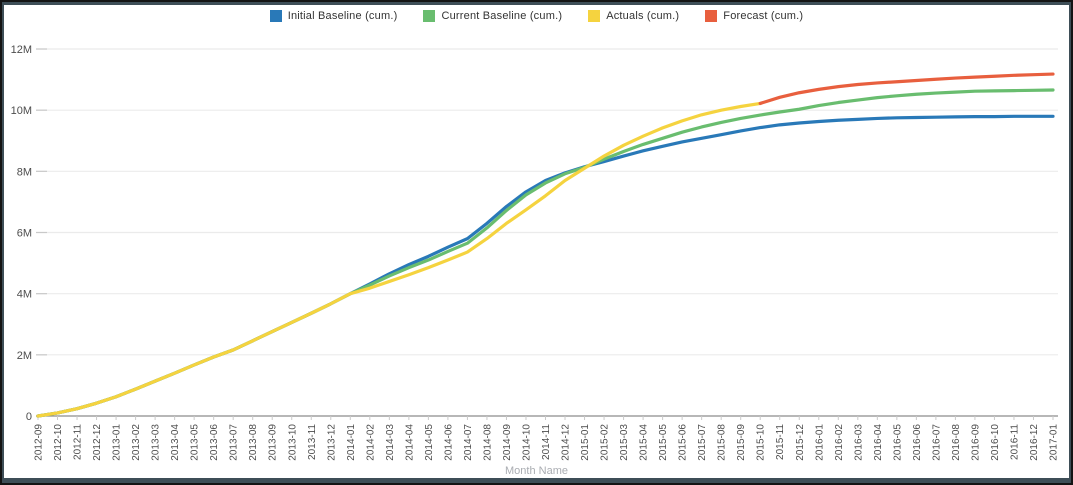  What do you see at coordinates (429, 442) in the screenshot?
I see `x-tick-label: 2014-05` at bounding box center [429, 442].